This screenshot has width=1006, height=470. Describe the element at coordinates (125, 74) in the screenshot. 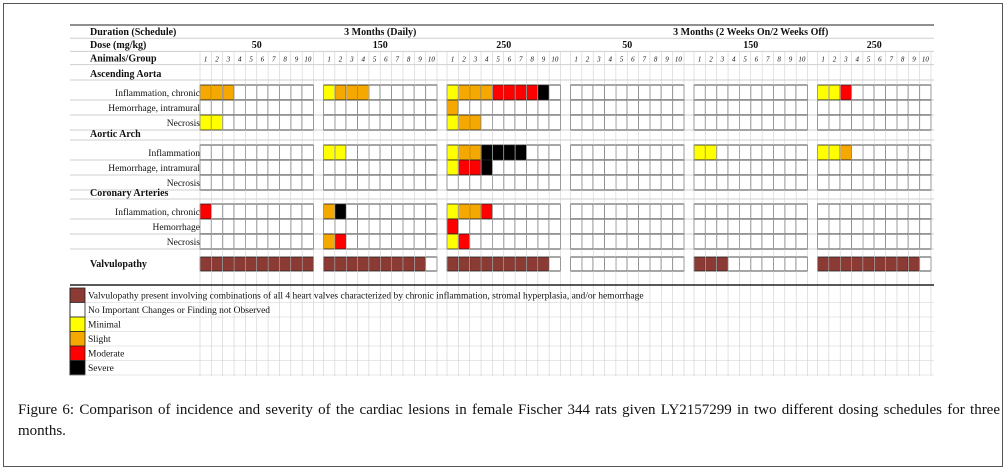

I see `section-title: Ascending Aorta` at that location.